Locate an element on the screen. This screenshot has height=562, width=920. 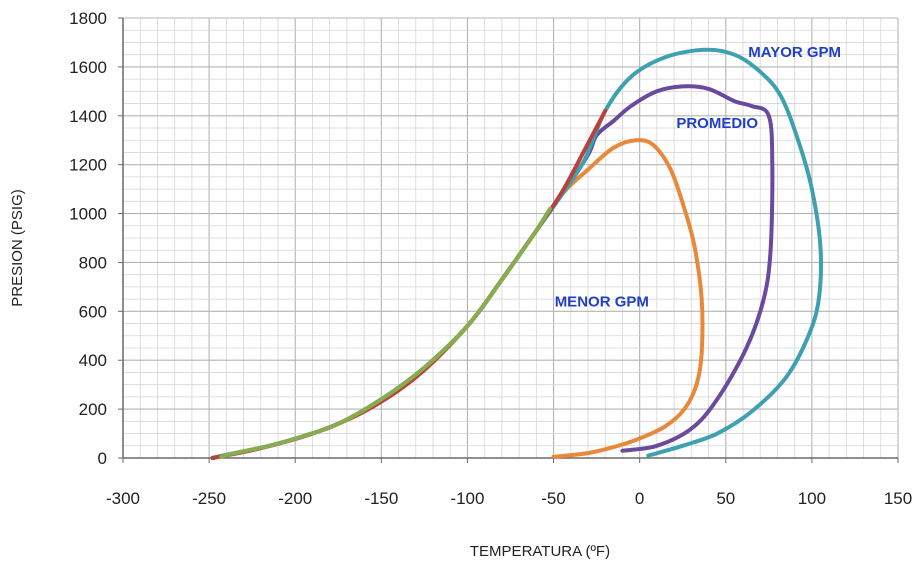
y-tick-label: 0 is located at coordinates (102, 458).